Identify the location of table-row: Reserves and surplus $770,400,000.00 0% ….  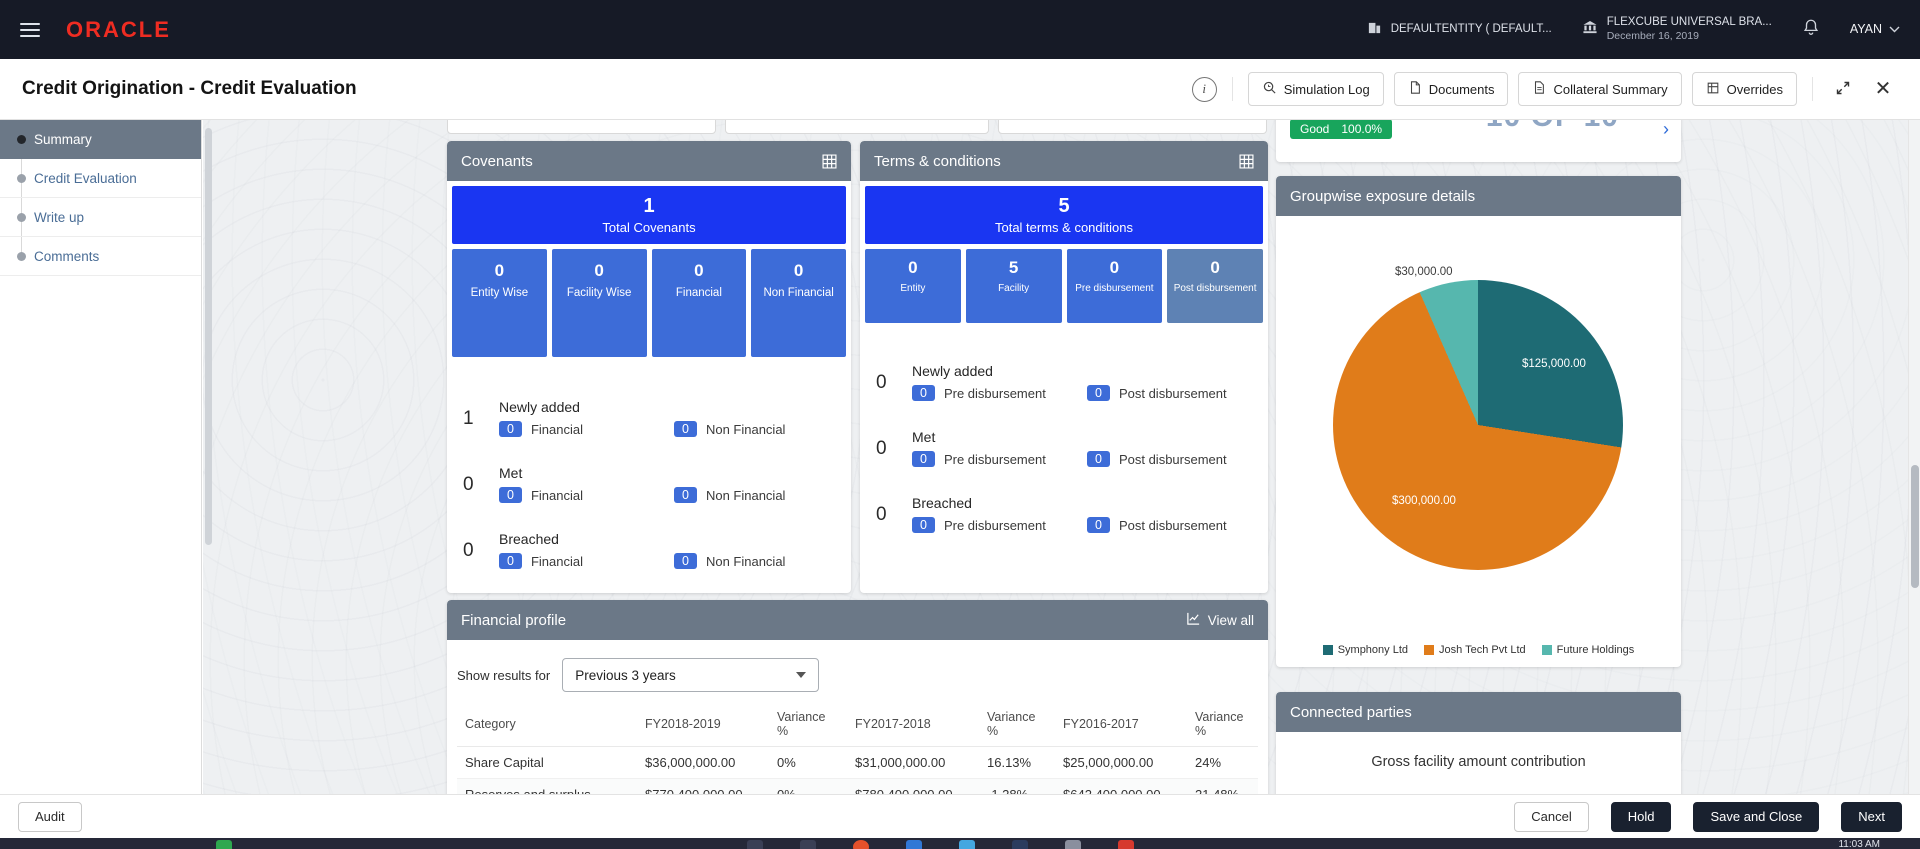
(857, 786).